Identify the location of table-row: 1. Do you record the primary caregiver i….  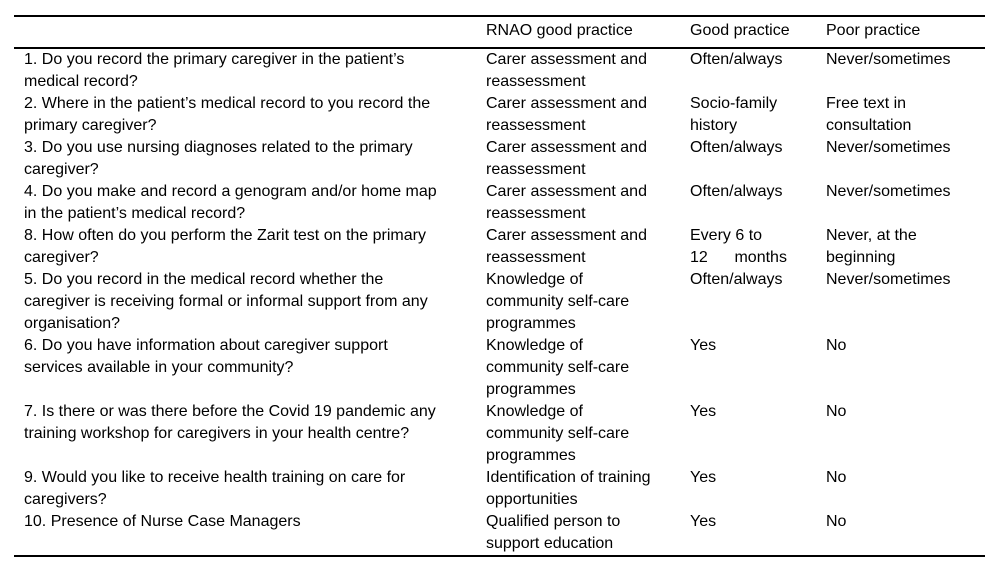
(499, 70).